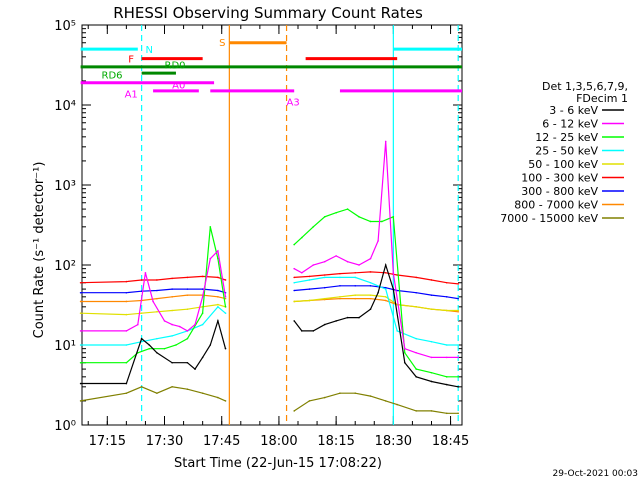 The height and width of the screenshot is (480, 640). Describe the element at coordinates (65, 106) in the screenshot. I see `y-tick-label: 10⁴` at that location.